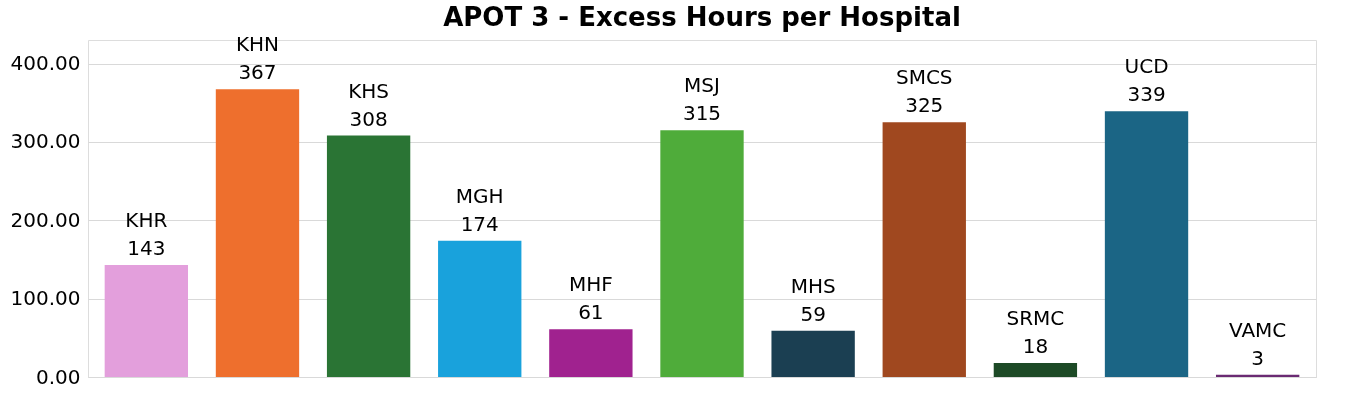  What do you see at coordinates (1146, 66) in the screenshot?
I see `x-tick-label: UCD` at bounding box center [1146, 66].